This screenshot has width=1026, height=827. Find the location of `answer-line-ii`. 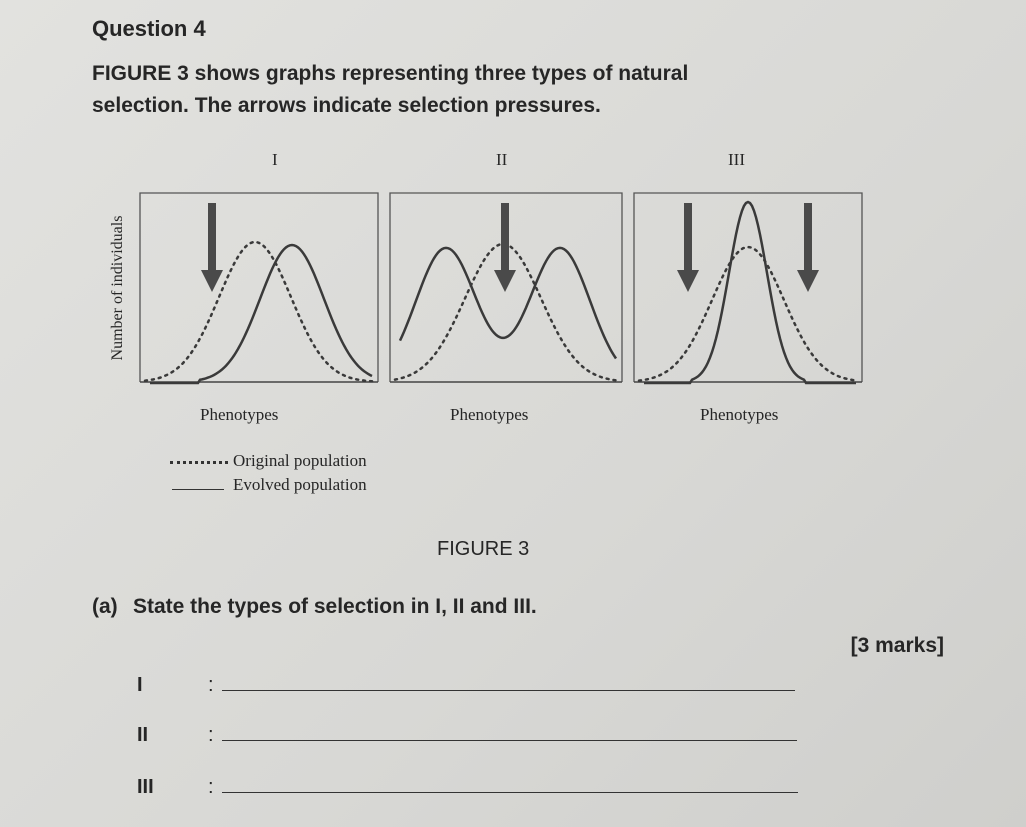

answer-line-ii is located at coordinates (509, 740).